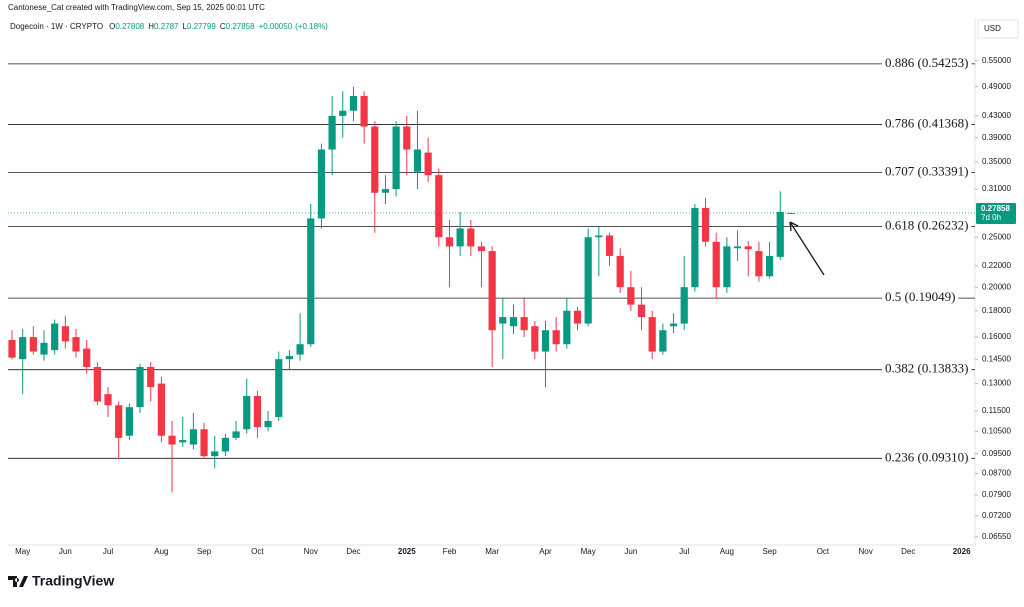 The width and height of the screenshot is (1024, 607). I want to click on logo-icon, so click(18, 581).